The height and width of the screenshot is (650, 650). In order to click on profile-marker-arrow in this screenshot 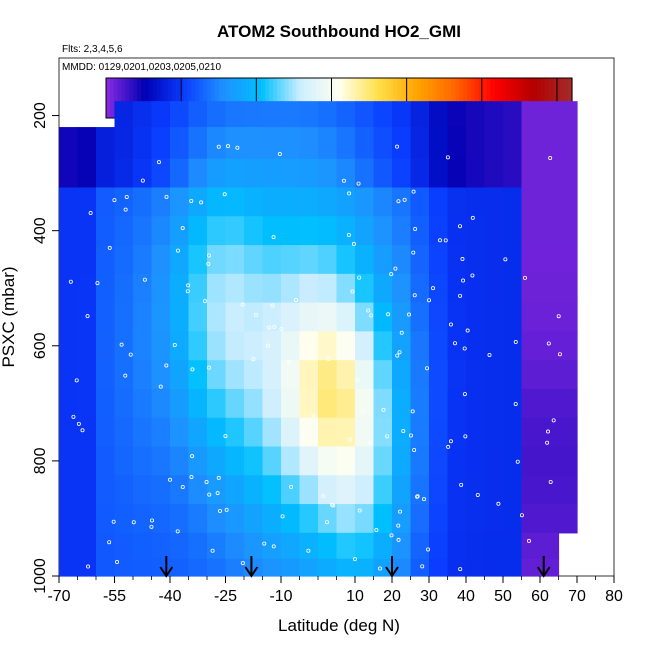, I will do `click(251, 572)`.